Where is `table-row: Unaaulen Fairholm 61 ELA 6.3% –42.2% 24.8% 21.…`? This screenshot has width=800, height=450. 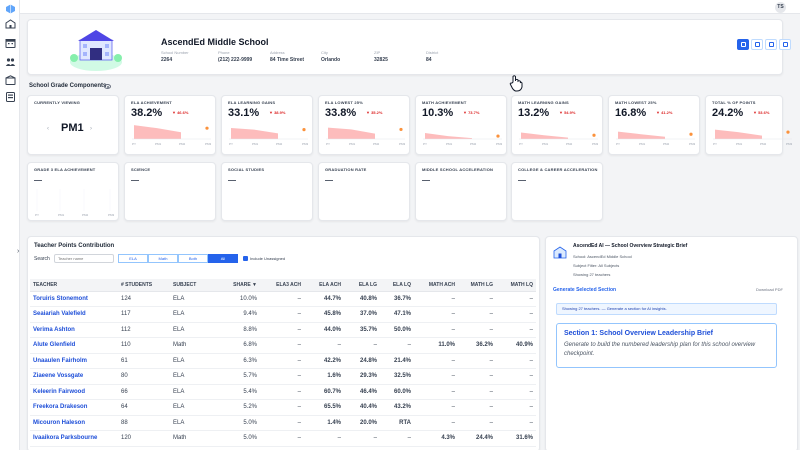 table-row: Unaaulen Fairholm 61 ELA 6.3% –42.2% 24.8% 21.… is located at coordinates (283, 361).